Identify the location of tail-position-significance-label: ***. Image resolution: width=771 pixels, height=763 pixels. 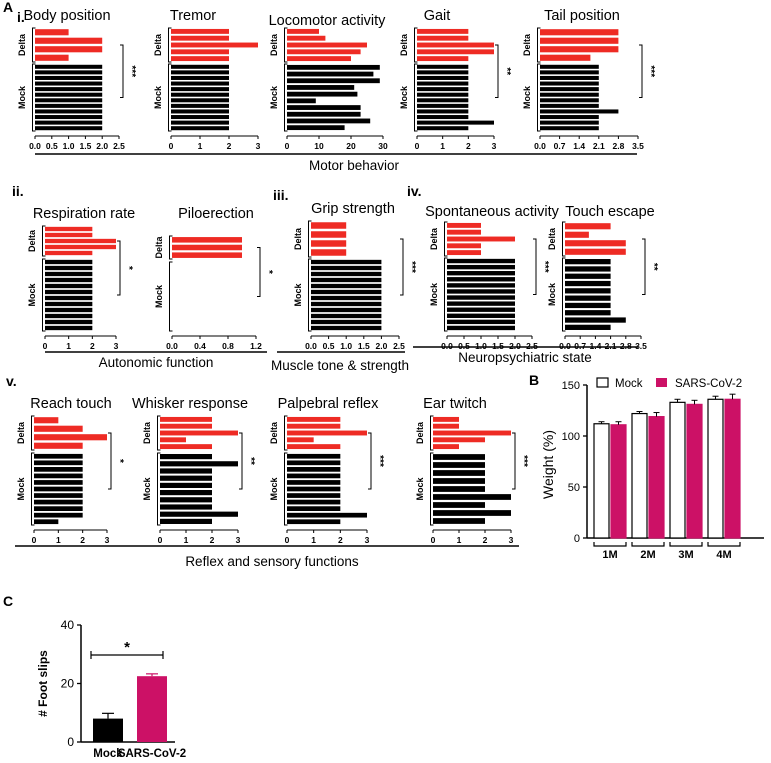
(650, 71).